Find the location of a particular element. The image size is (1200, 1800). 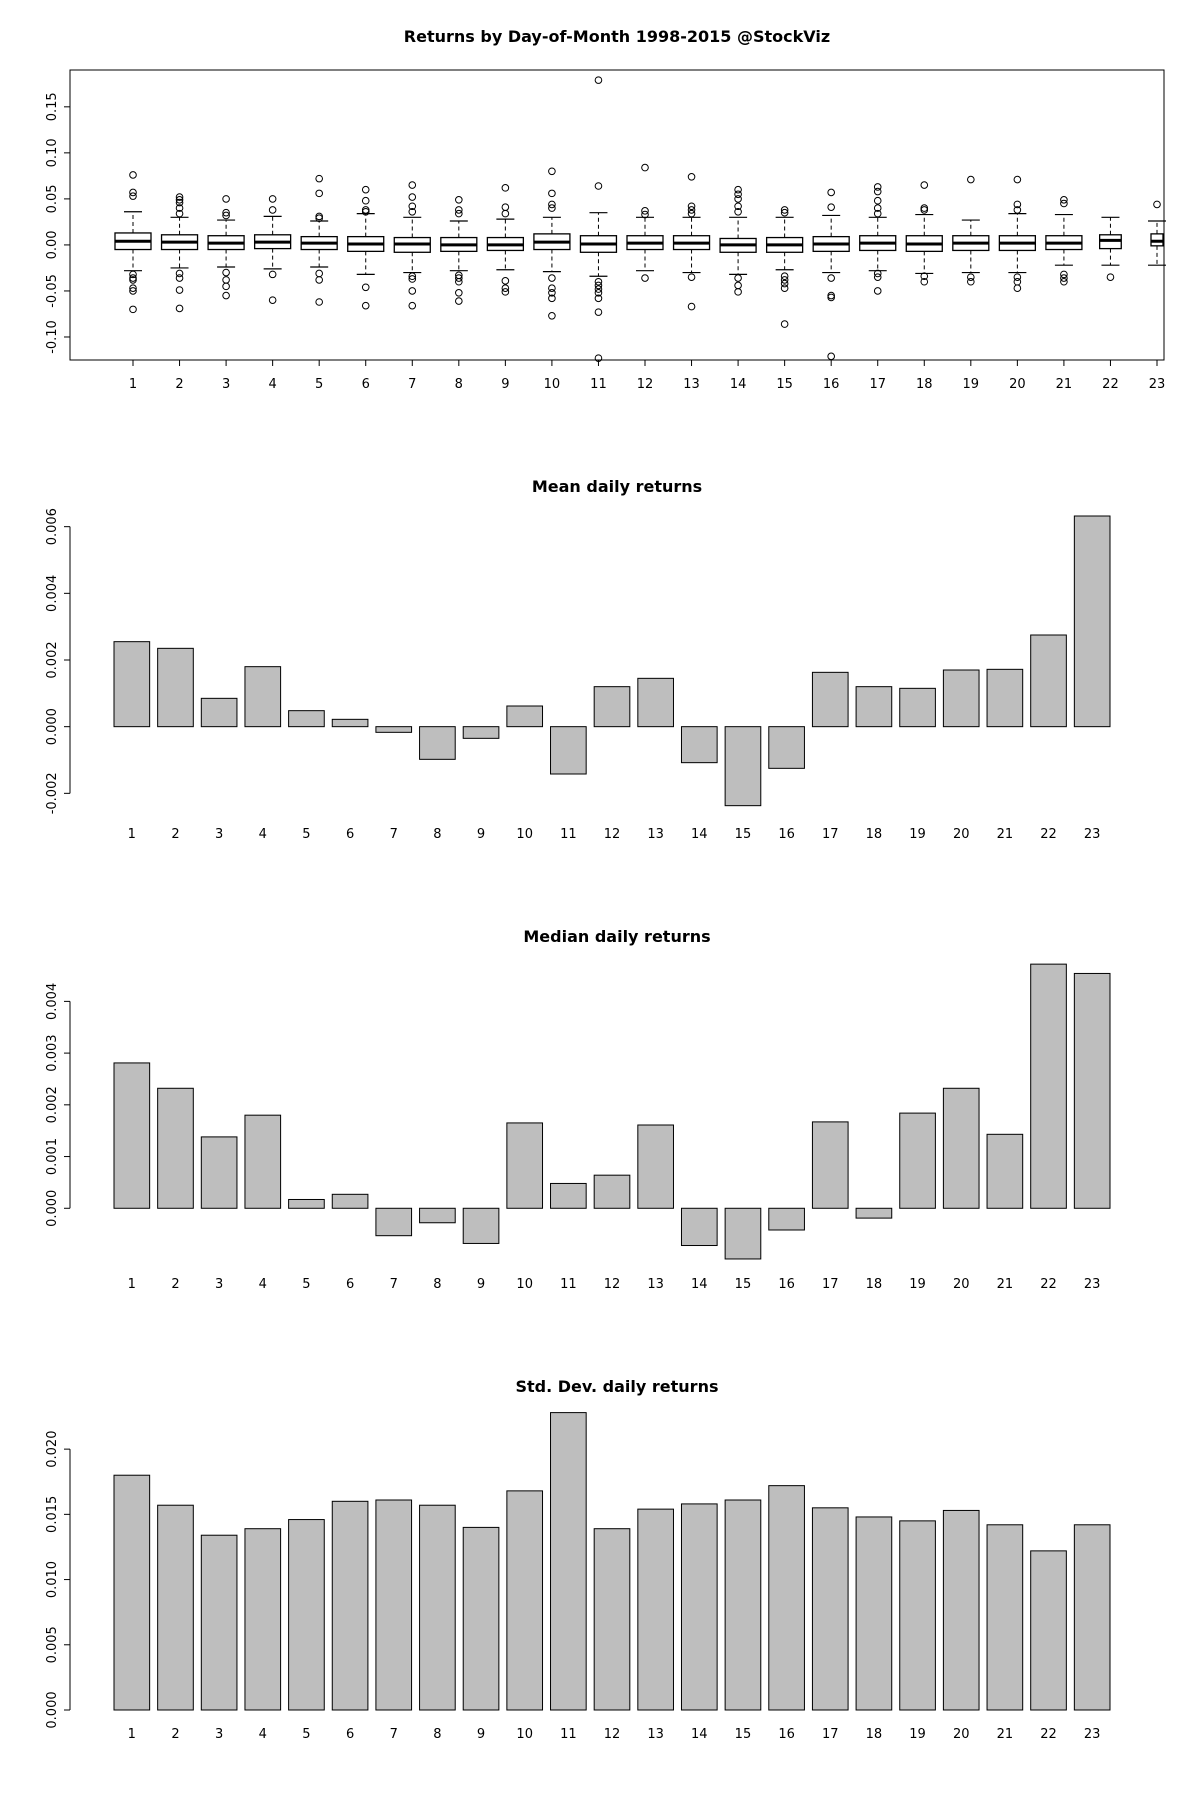

plot-frame is located at coordinates (617, 215).